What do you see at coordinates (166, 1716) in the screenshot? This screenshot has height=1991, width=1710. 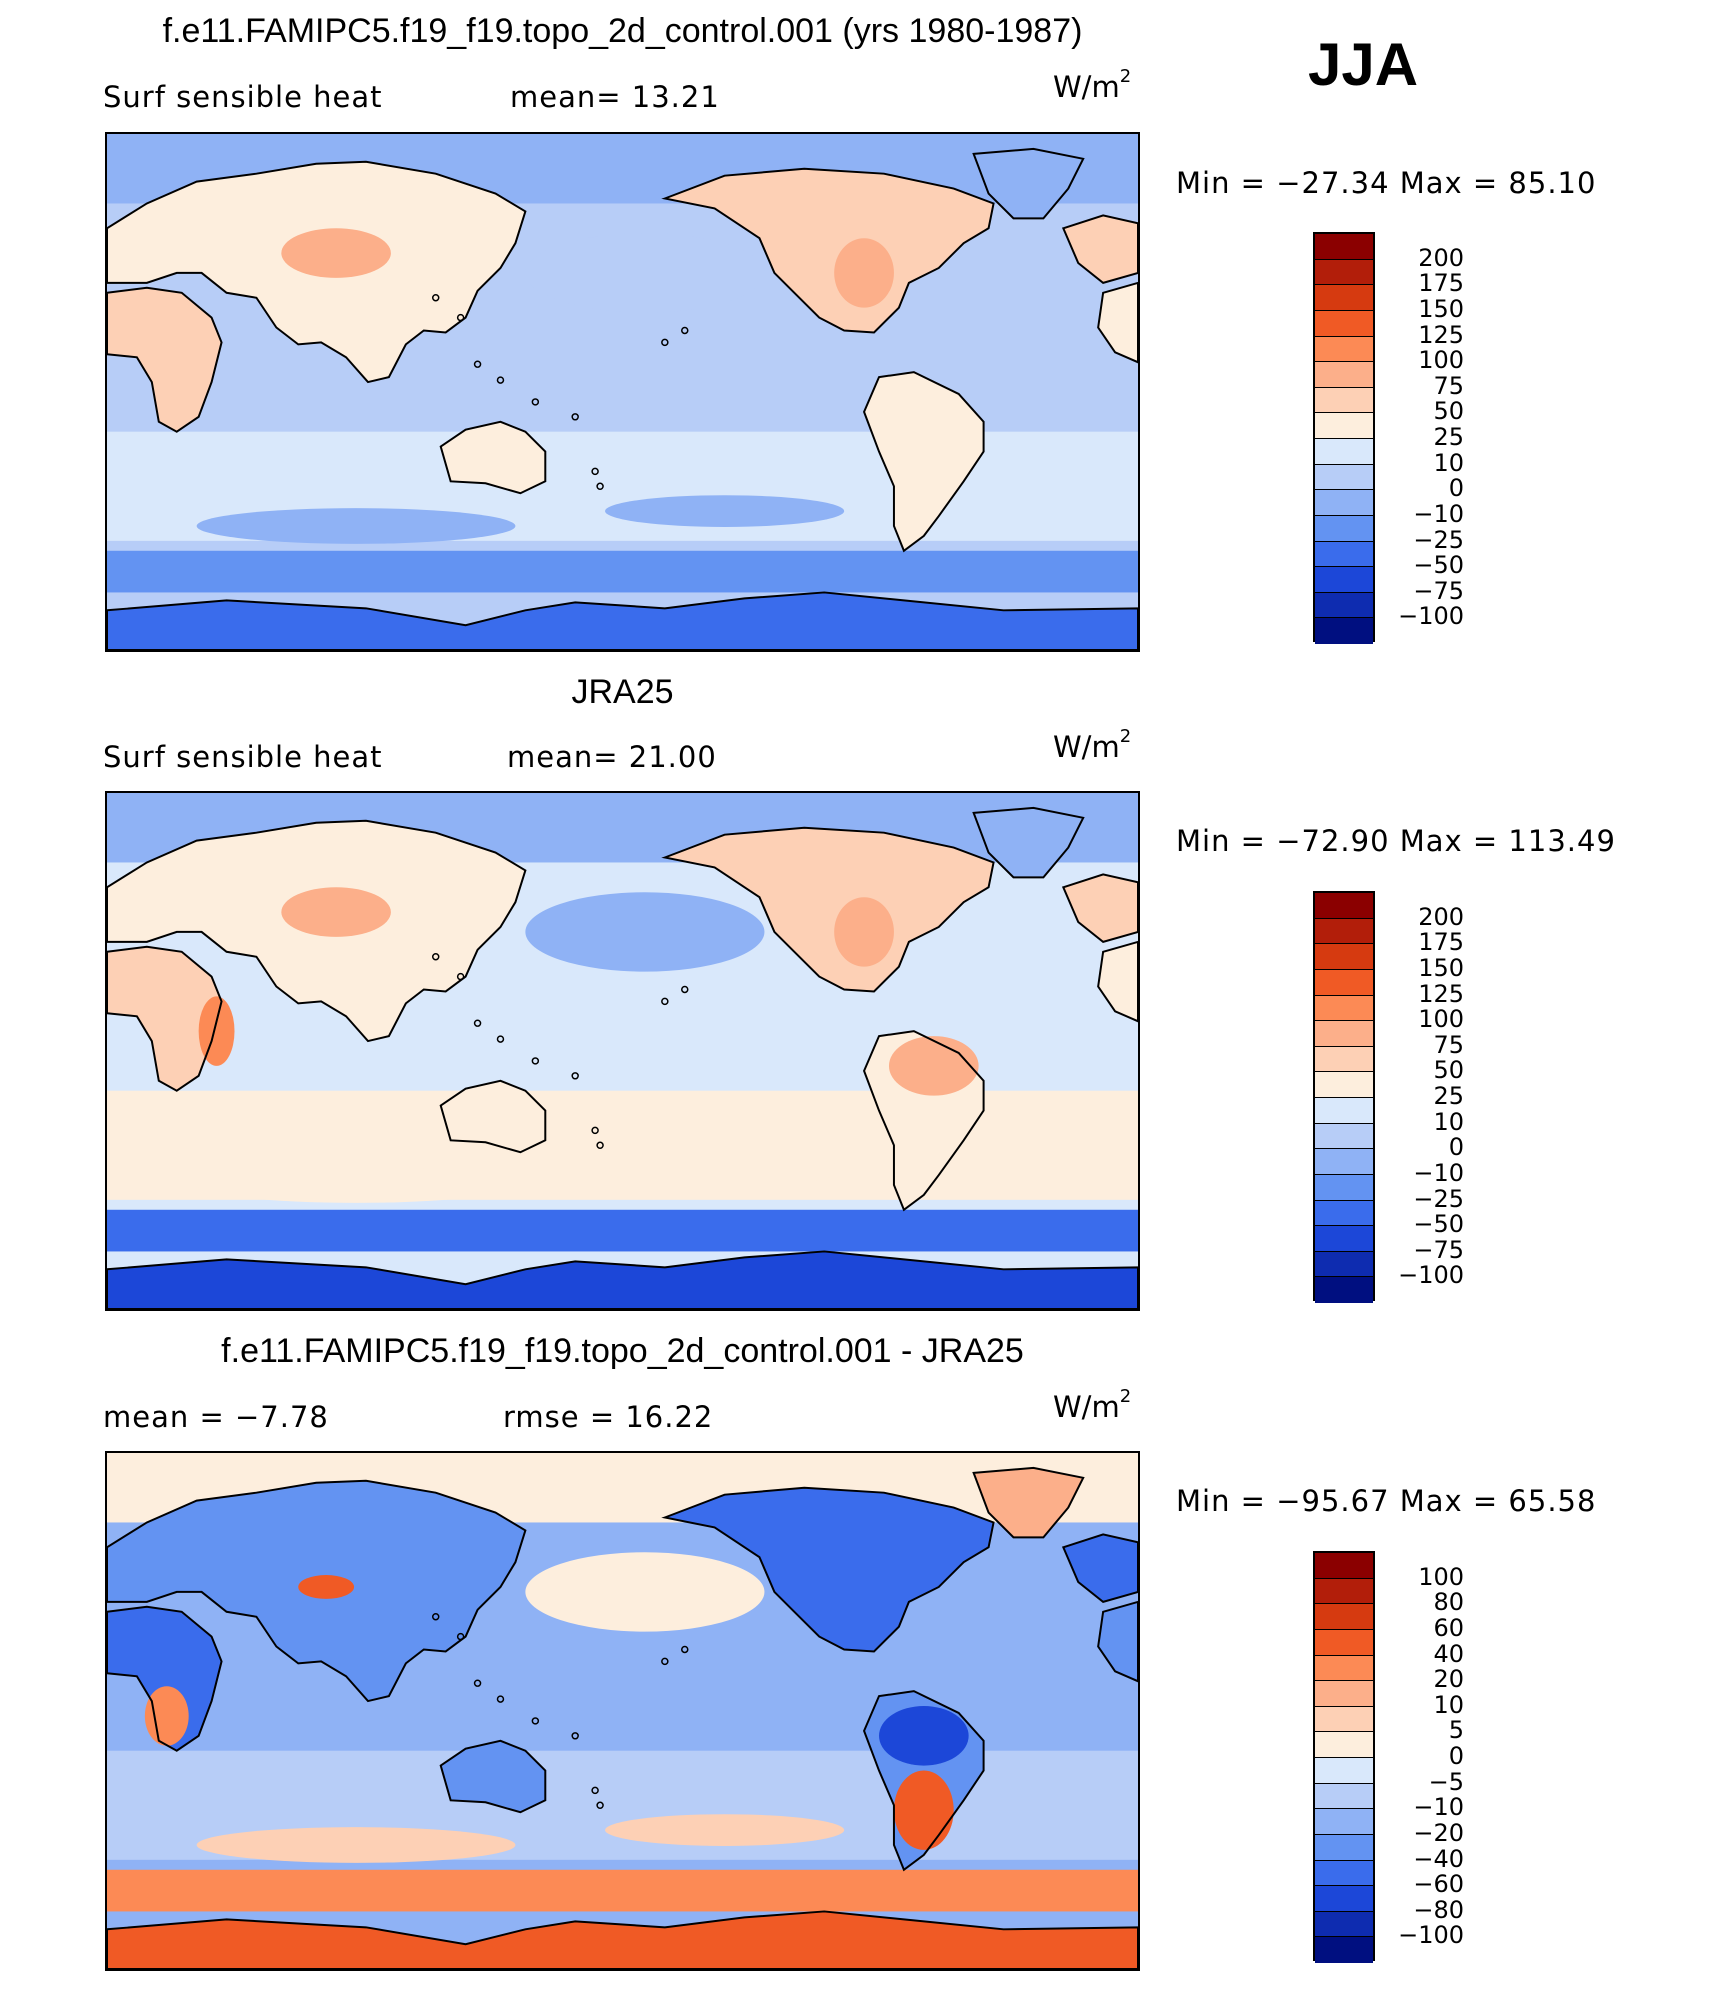 I see `africa-anomaly` at bounding box center [166, 1716].